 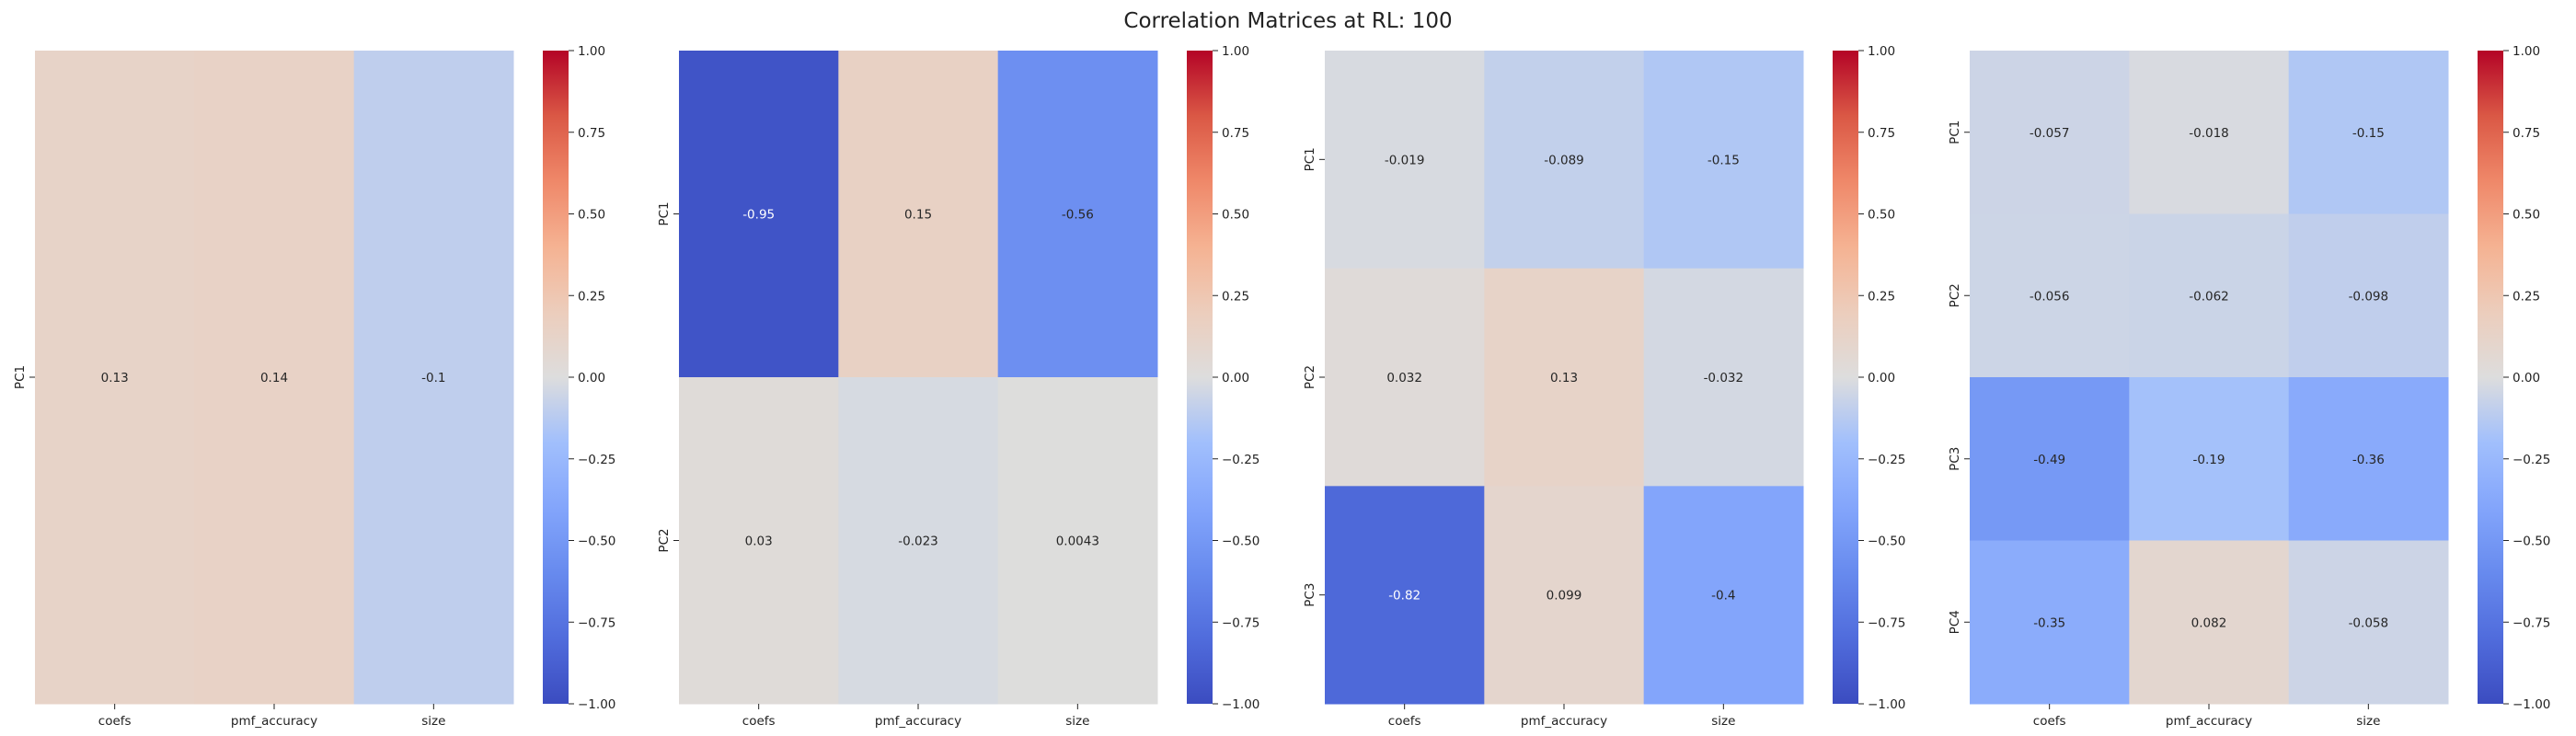 I want to click on cell-value-label: -0.032, so click(x=1724, y=378).